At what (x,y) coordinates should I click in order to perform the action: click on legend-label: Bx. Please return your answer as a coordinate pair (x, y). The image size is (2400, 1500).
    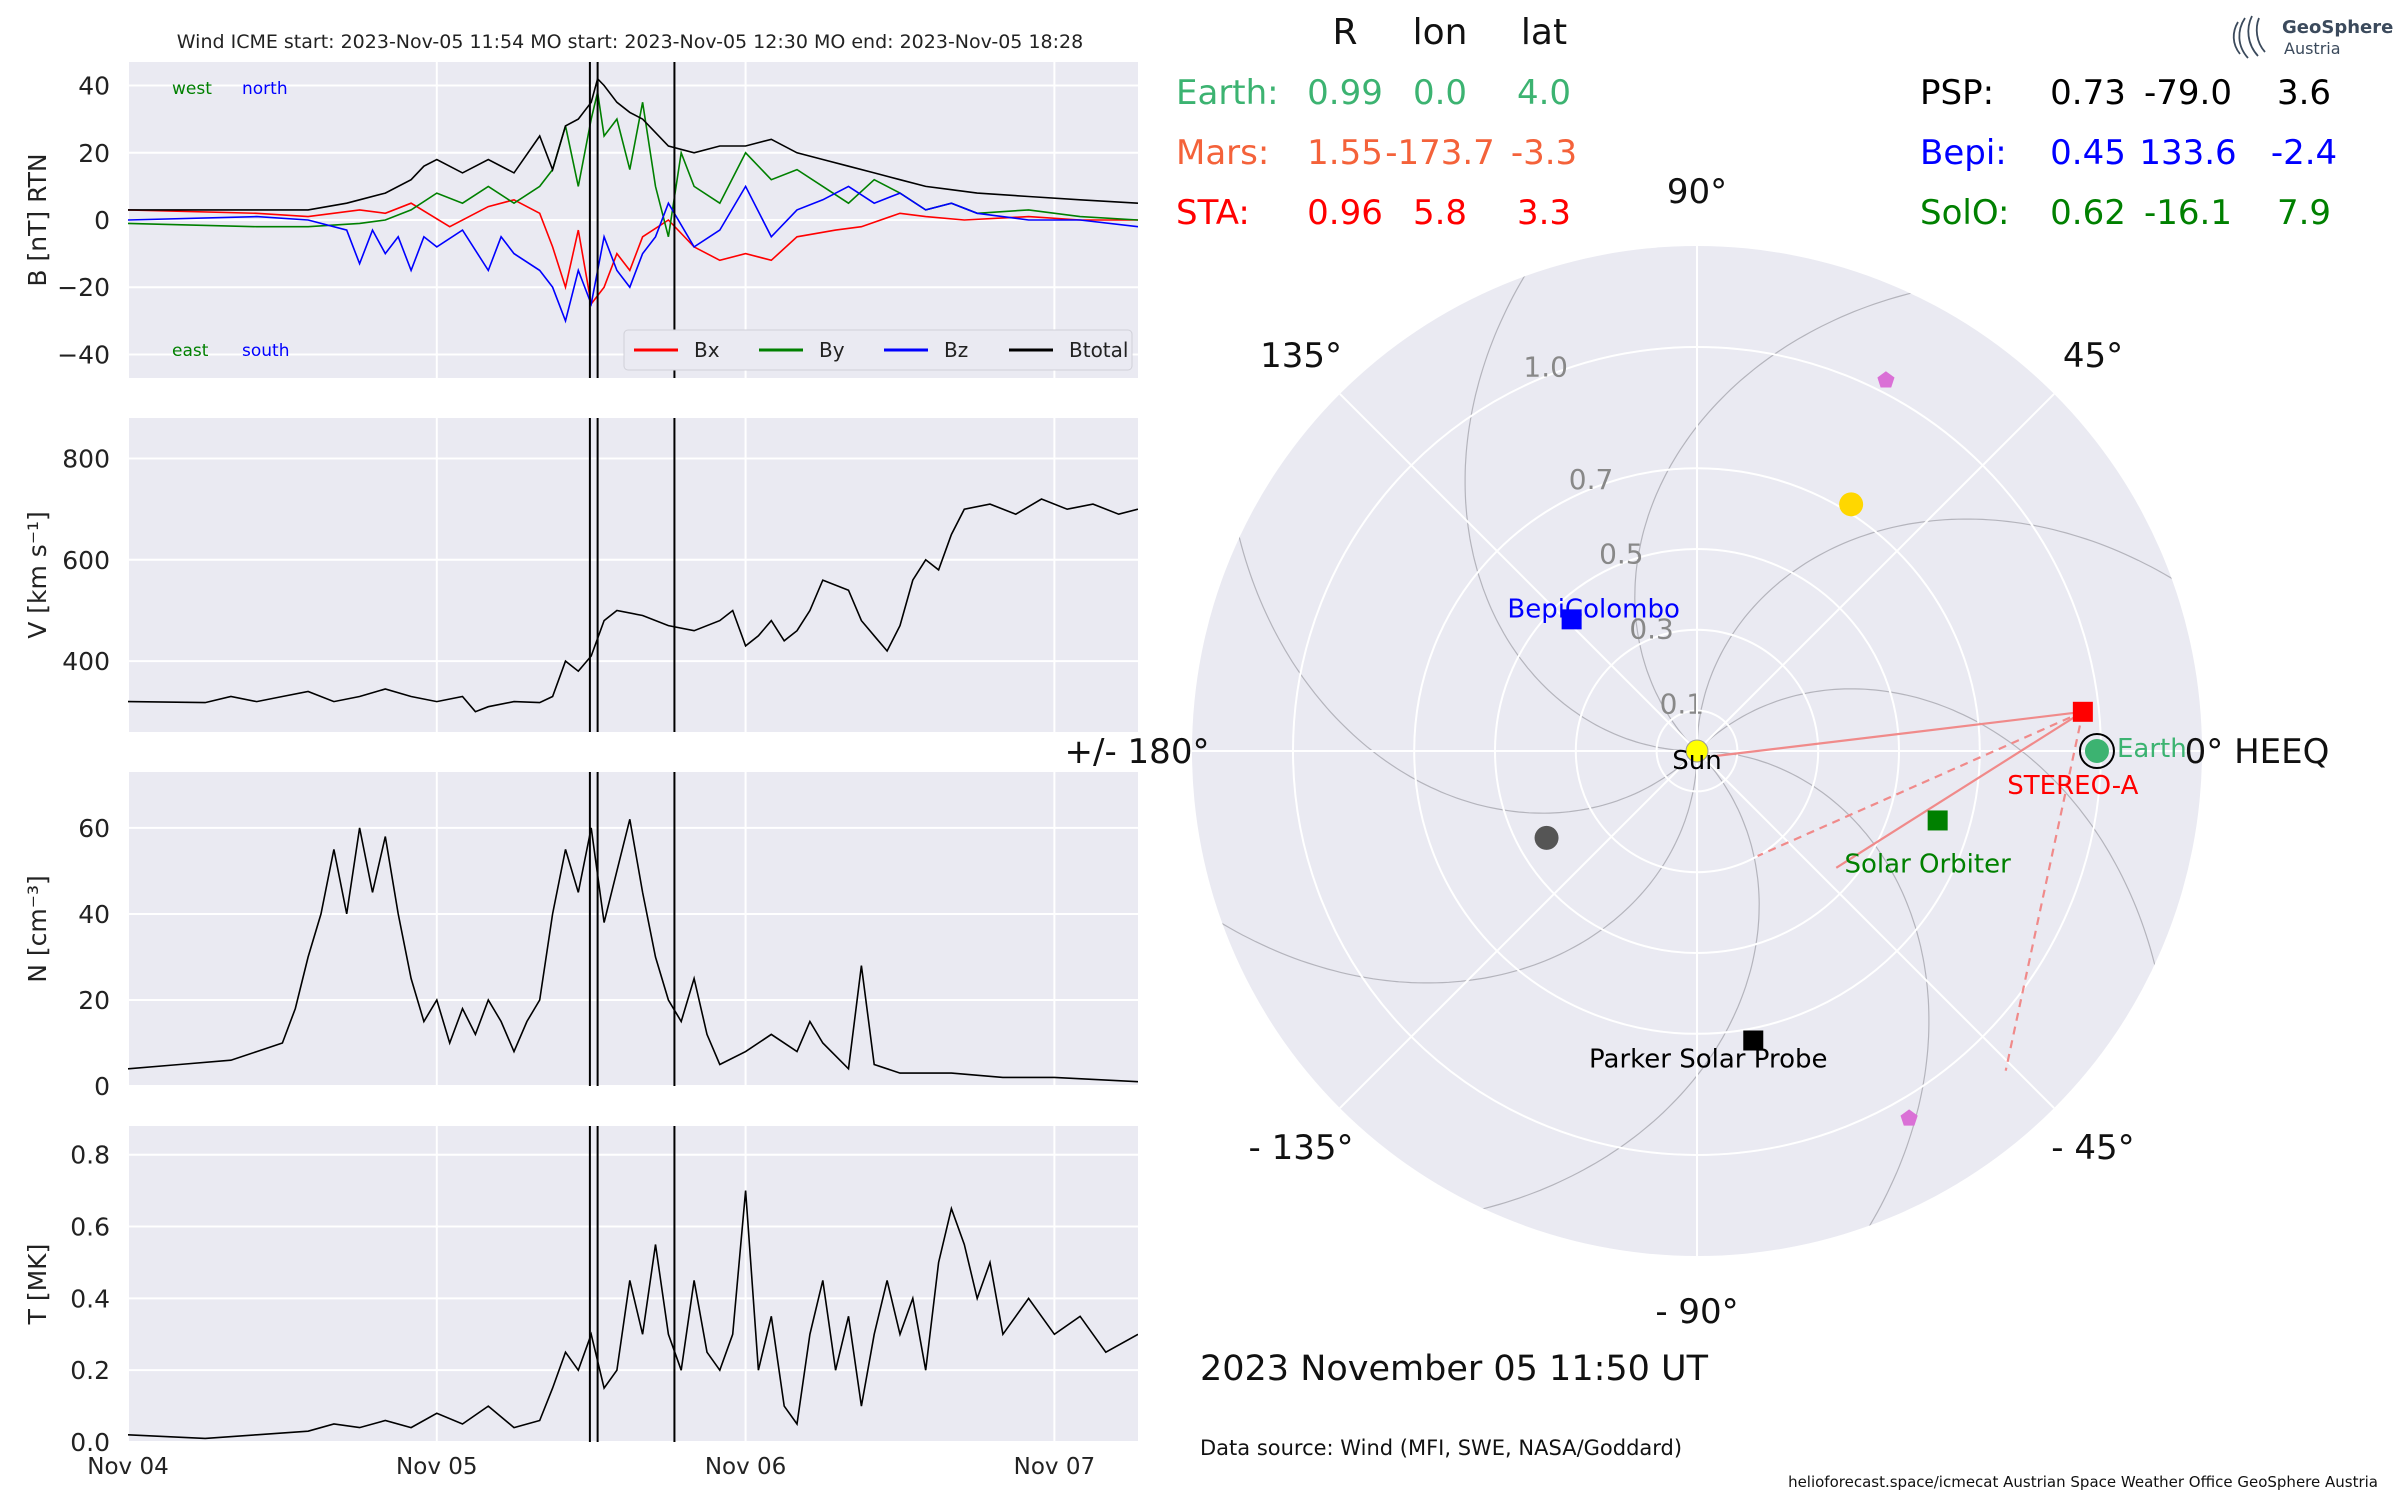
    Looking at the image, I should click on (707, 350).